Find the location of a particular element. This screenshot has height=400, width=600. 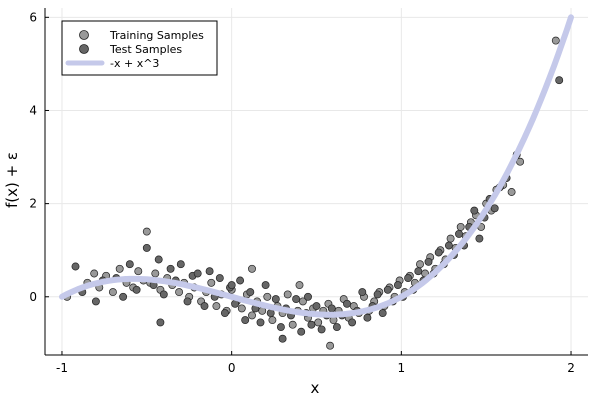

legend: Training Samples Test Samples -x + x^3 is located at coordinates (139, 48).